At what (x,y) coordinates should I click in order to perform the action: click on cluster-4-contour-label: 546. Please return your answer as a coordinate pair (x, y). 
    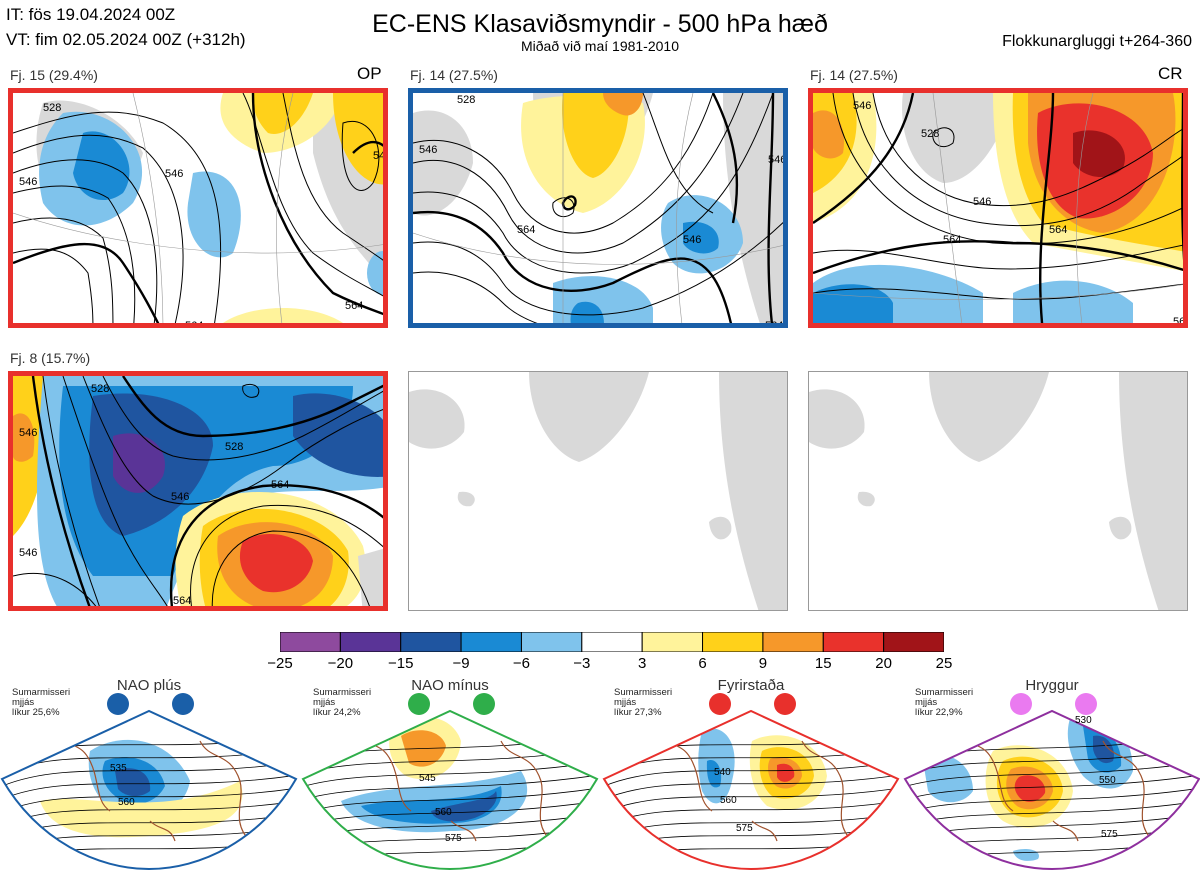
    Looking at the image, I should click on (28, 433).